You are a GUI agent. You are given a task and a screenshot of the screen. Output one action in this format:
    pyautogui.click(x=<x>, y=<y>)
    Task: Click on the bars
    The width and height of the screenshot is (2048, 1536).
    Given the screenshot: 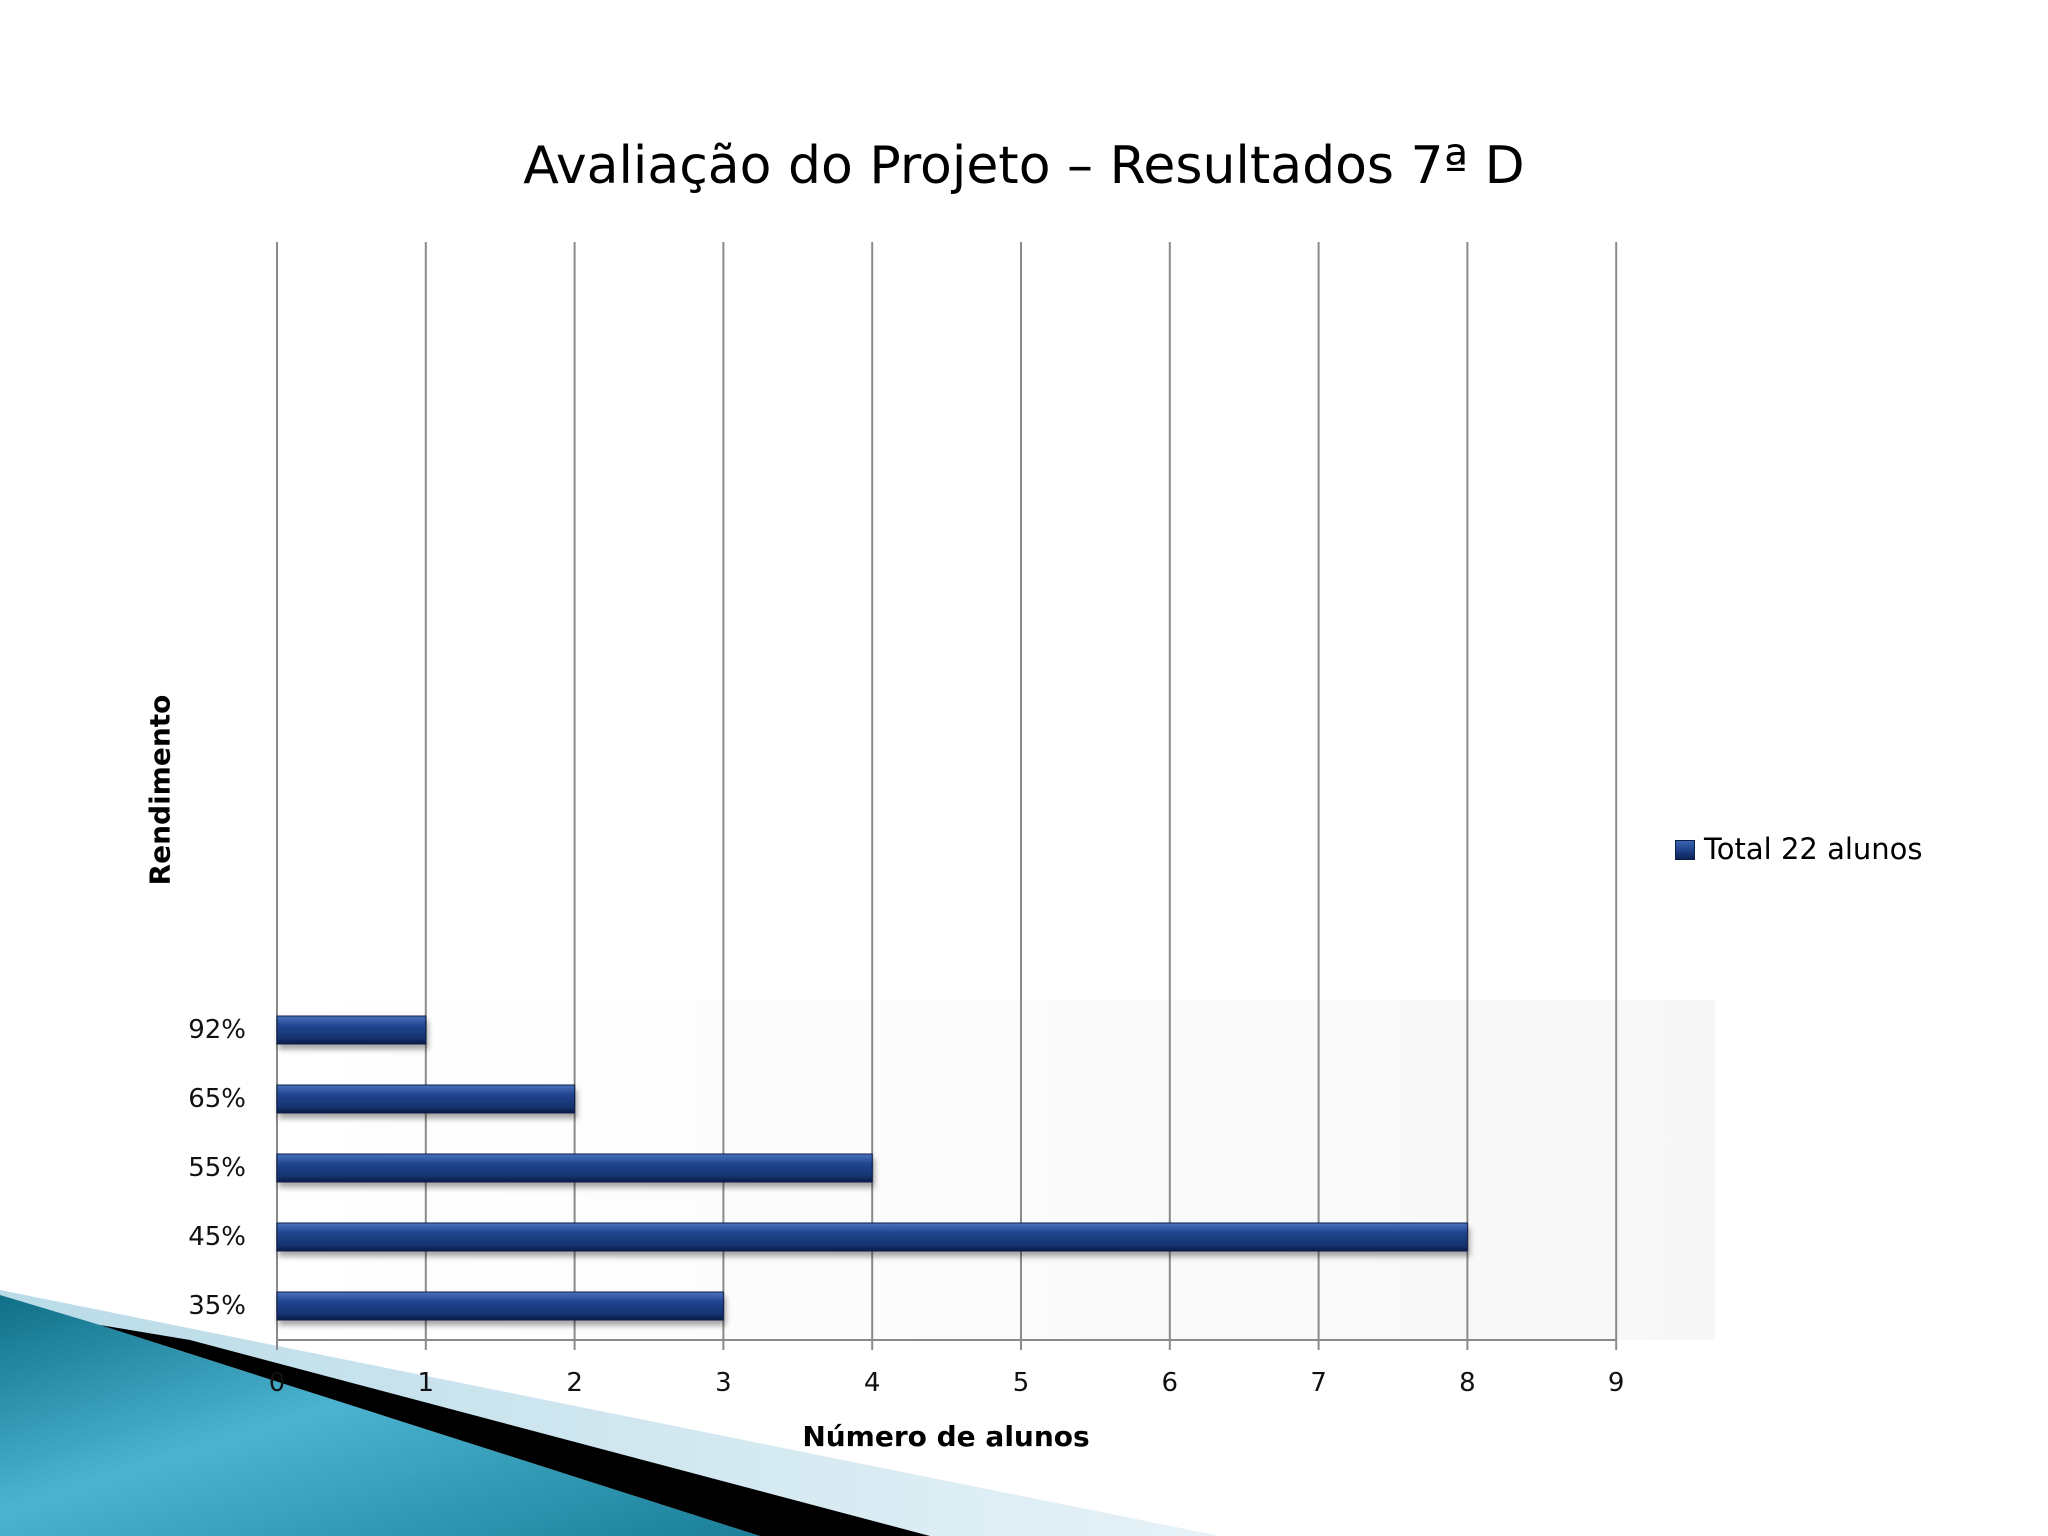 What is the action you would take?
    pyautogui.click(x=872, y=1168)
    